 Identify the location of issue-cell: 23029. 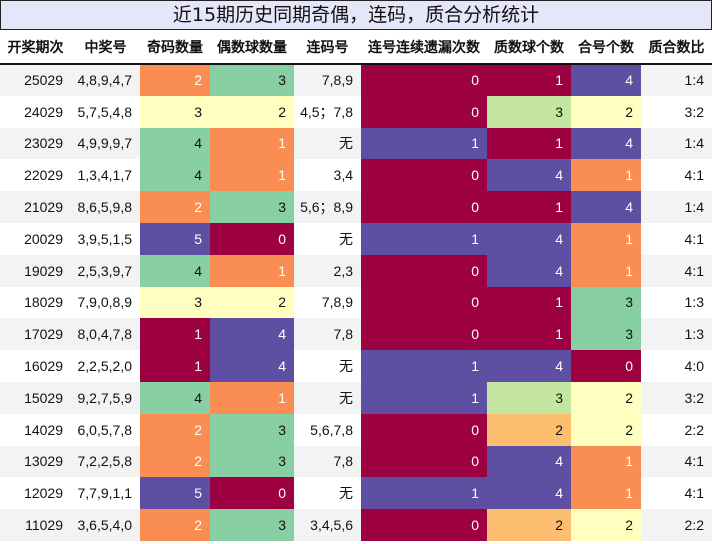
(35, 143).